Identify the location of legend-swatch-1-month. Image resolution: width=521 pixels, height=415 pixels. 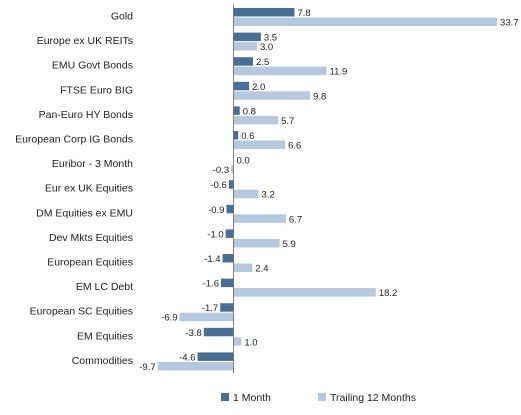
(225, 397).